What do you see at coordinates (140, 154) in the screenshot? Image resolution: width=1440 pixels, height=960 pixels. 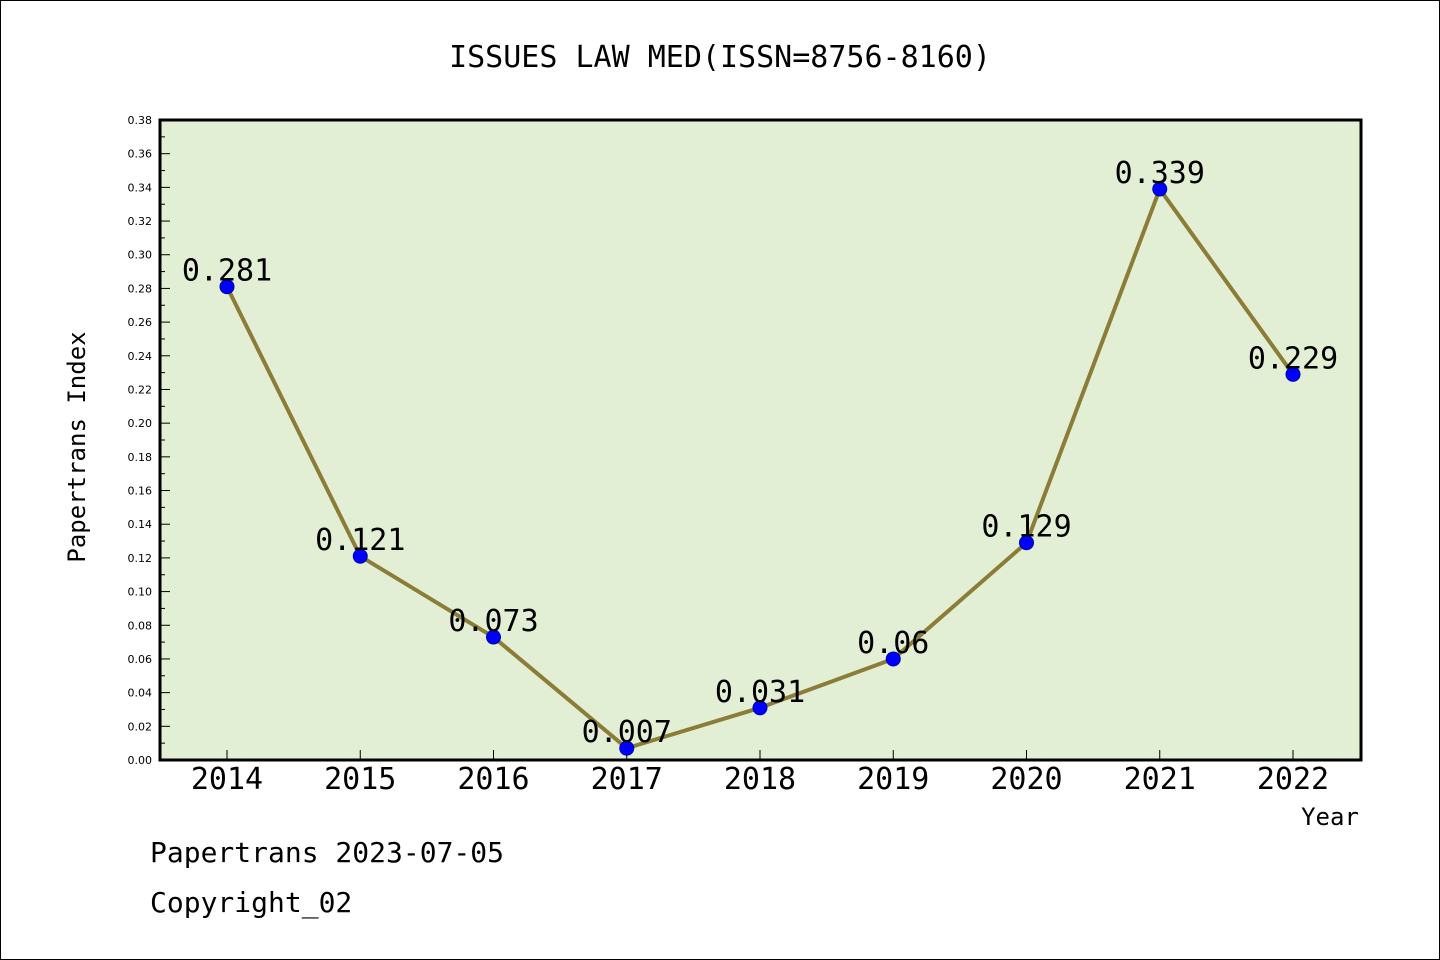 I see `y-tick-label: 0.36` at bounding box center [140, 154].